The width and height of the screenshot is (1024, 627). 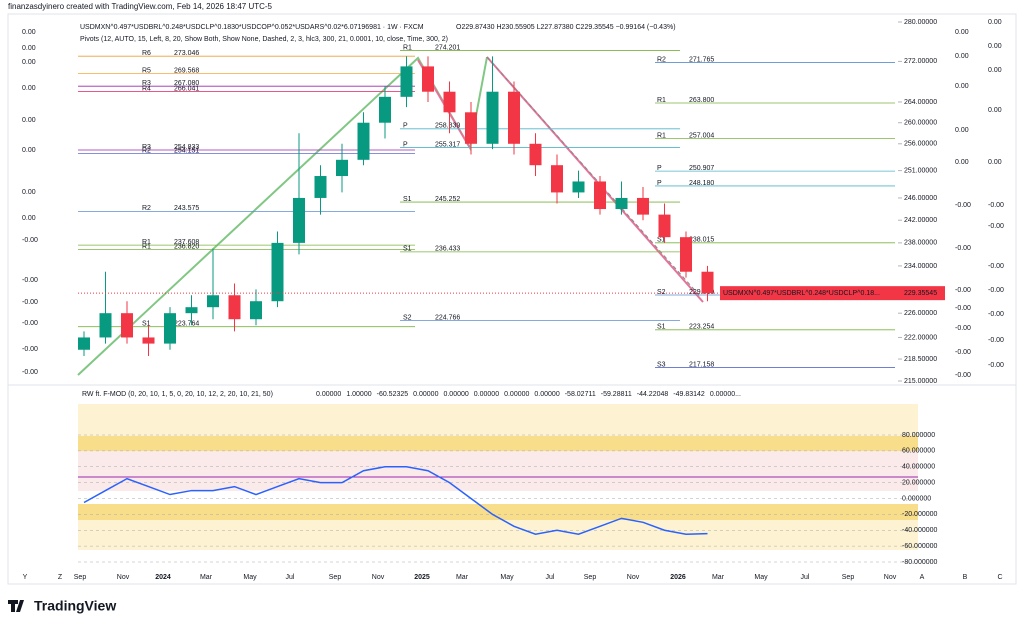 I want to click on pivot-value: 254.833, so click(x=186, y=147).